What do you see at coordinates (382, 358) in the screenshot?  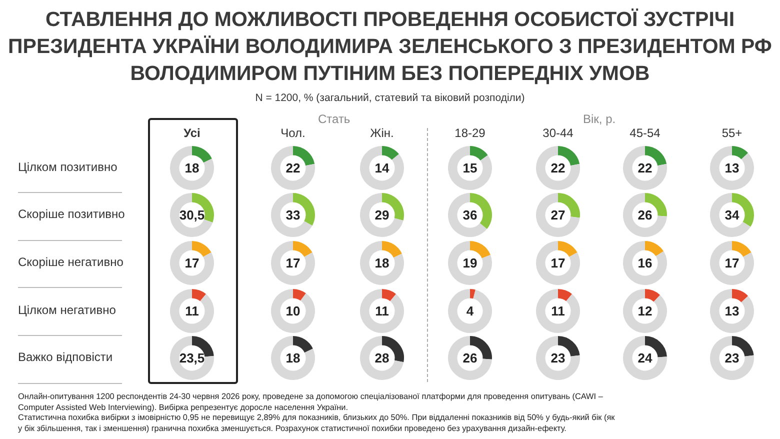 I see `text: 28` at bounding box center [382, 358].